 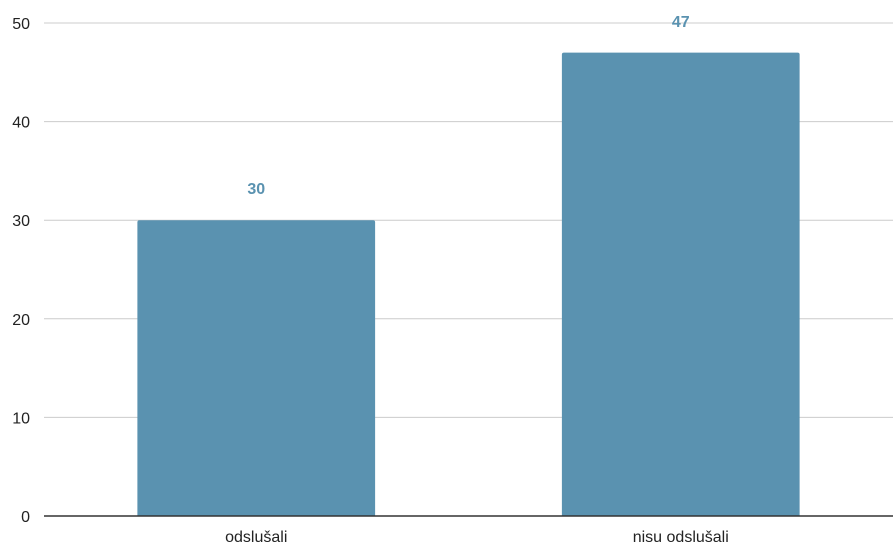 I want to click on y-tick-label: 30, so click(x=21, y=221).